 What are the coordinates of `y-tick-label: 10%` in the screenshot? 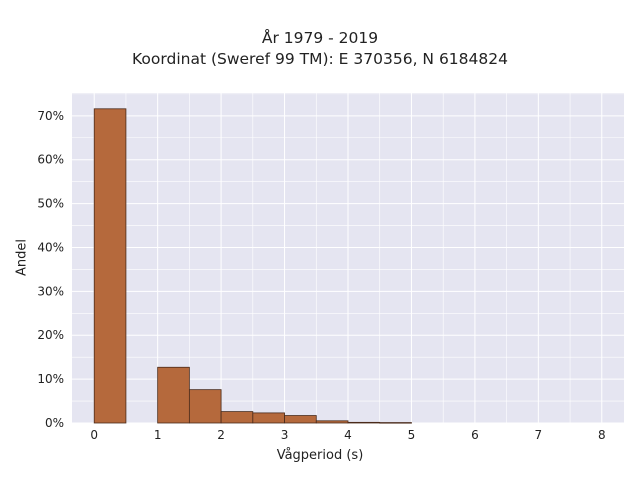 It's located at (50, 379).